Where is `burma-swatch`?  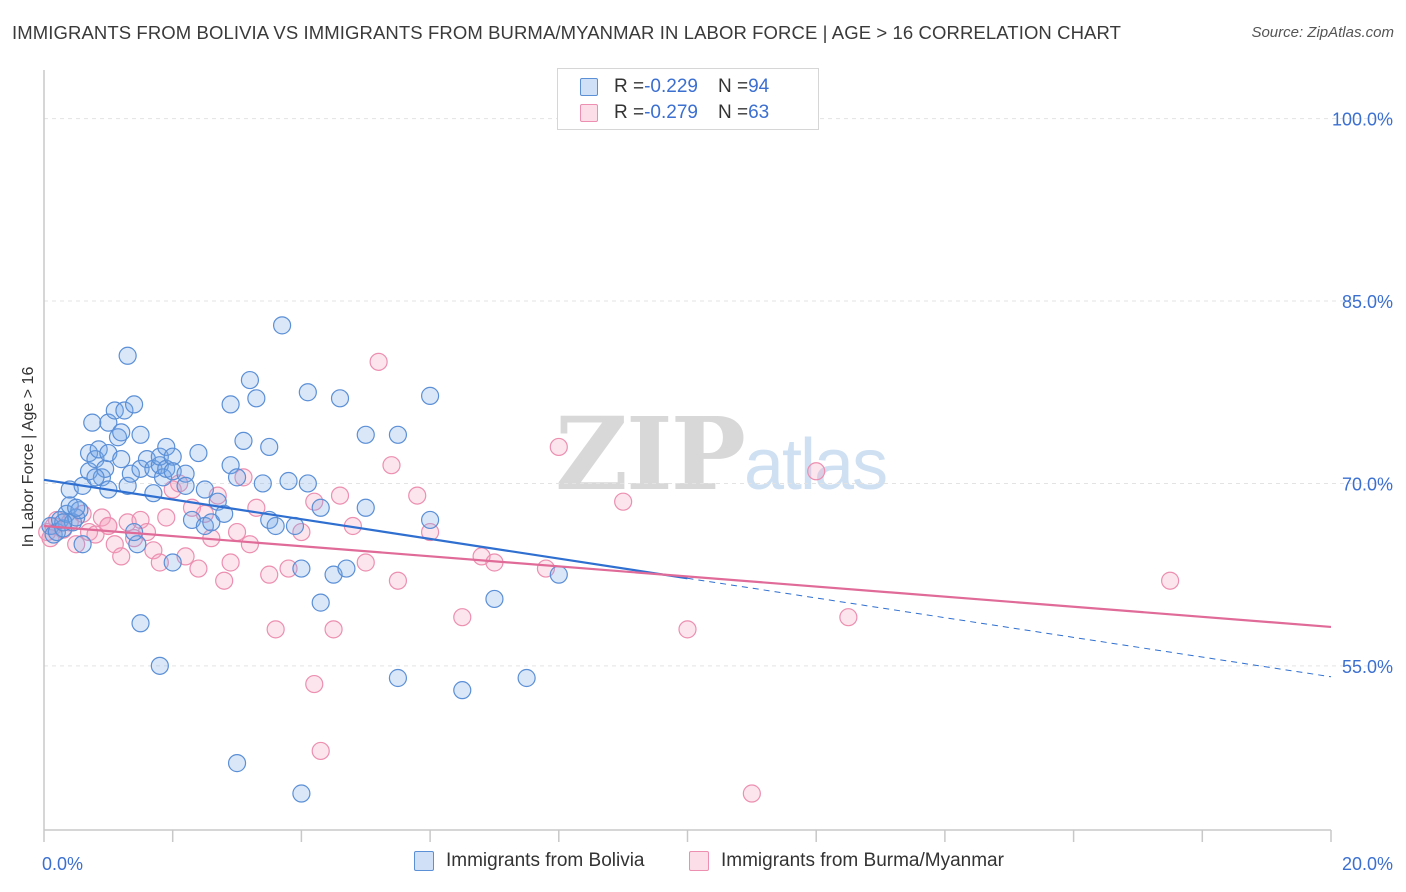 burma-swatch is located at coordinates (589, 113).